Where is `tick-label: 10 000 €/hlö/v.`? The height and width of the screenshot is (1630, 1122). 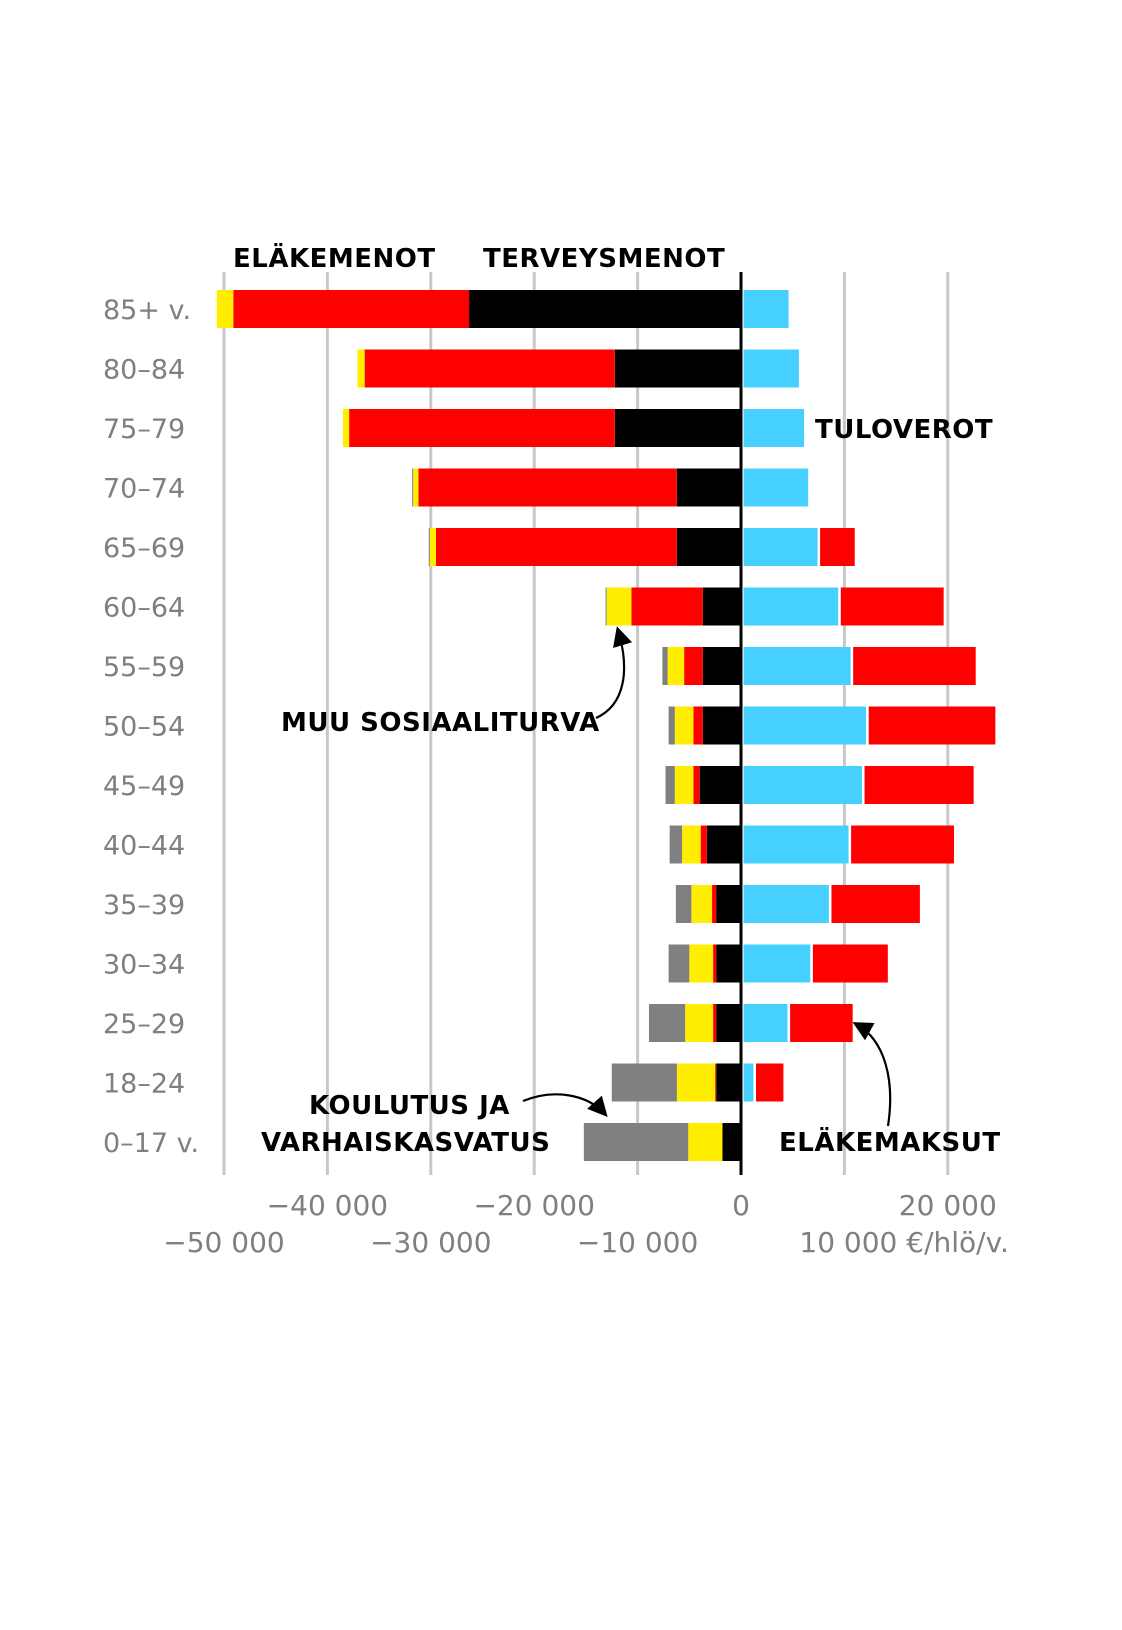 tick-label: 10 000 €/hlö/v. is located at coordinates (904, 1242).